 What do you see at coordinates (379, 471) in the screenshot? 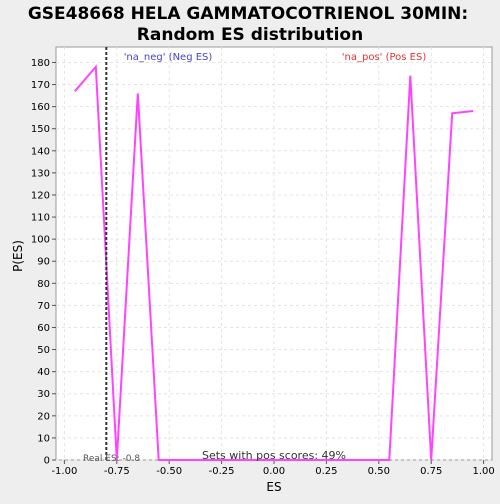
I see `x-tick-label: 0.50` at bounding box center [379, 471].